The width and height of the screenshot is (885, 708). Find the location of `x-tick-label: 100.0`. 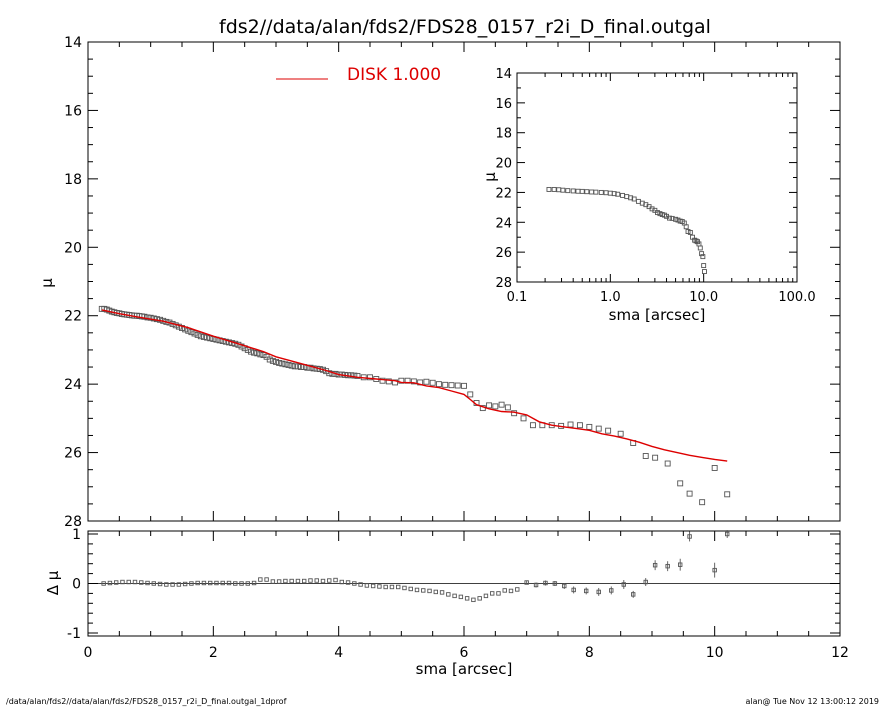

x-tick-label: 100.0 is located at coordinates (796, 297).